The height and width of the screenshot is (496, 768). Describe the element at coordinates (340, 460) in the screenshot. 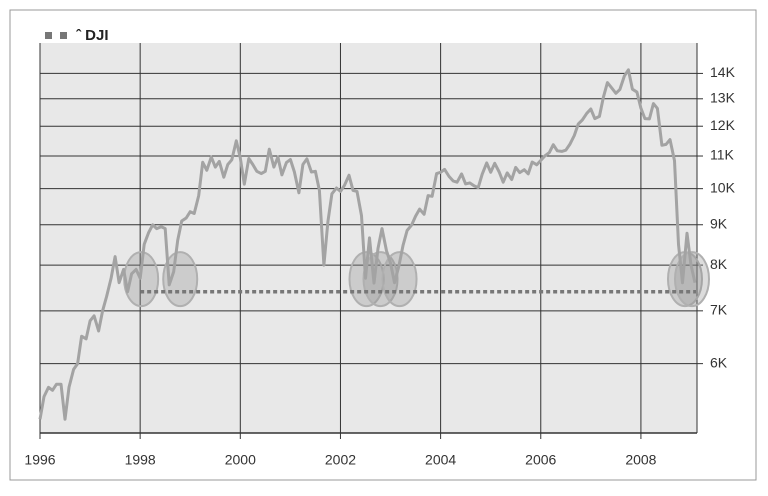

I see `x-tick-label: 2002` at that location.